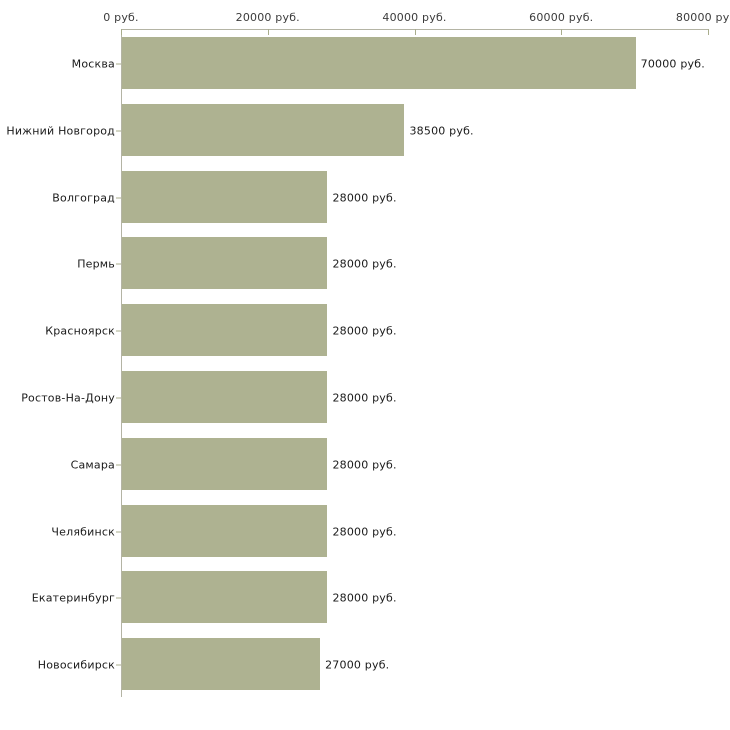 The image size is (730, 730). What do you see at coordinates (92, 465) in the screenshot?
I see `category-label: Самара` at bounding box center [92, 465].